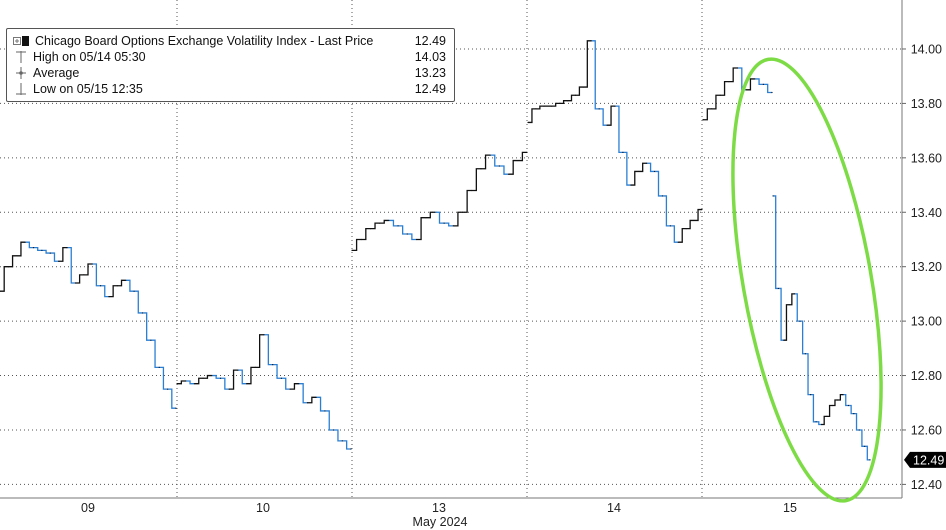  What do you see at coordinates (790, 508) in the screenshot?
I see `x-tick-label: 15` at bounding box center [790, 508].